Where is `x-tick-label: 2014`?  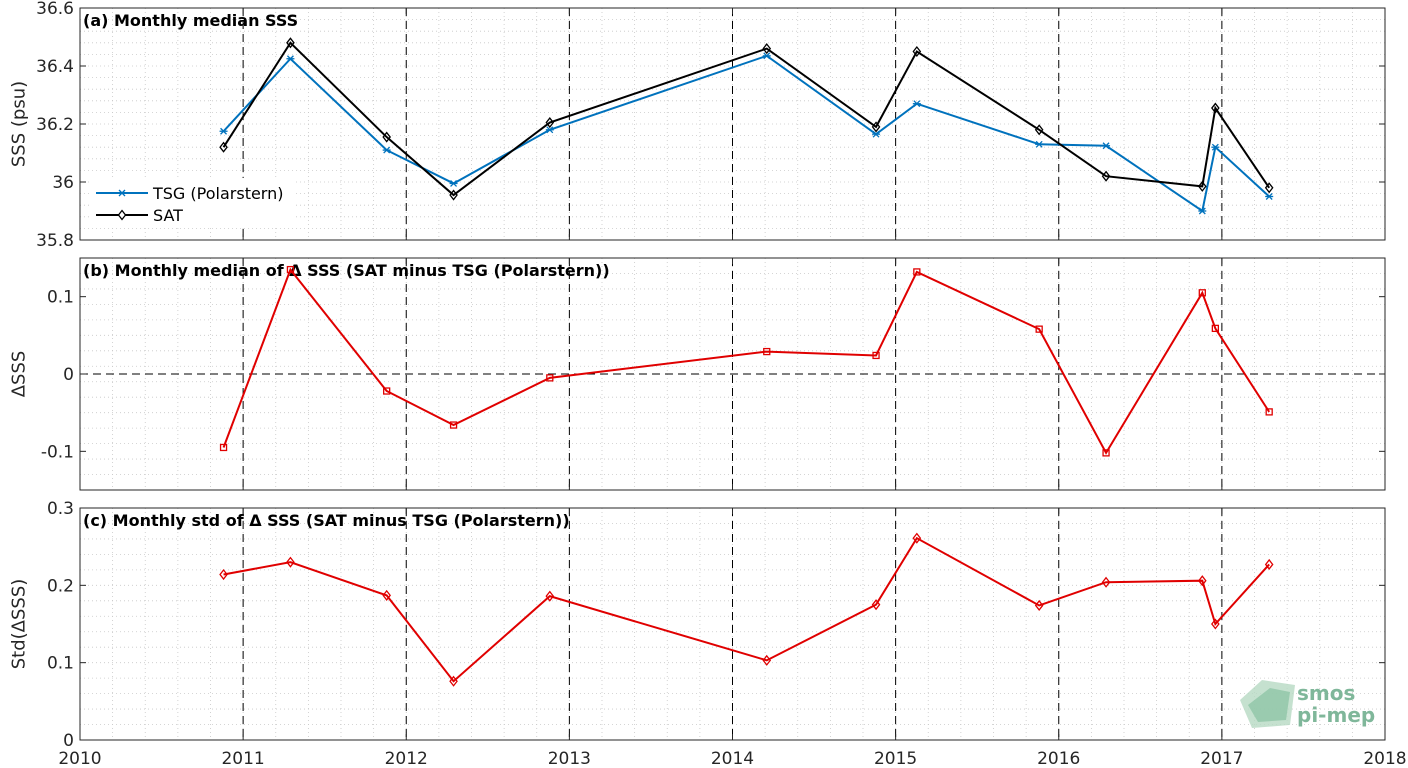 x-tick-label: 2014 is located at coordinates (732, 758).